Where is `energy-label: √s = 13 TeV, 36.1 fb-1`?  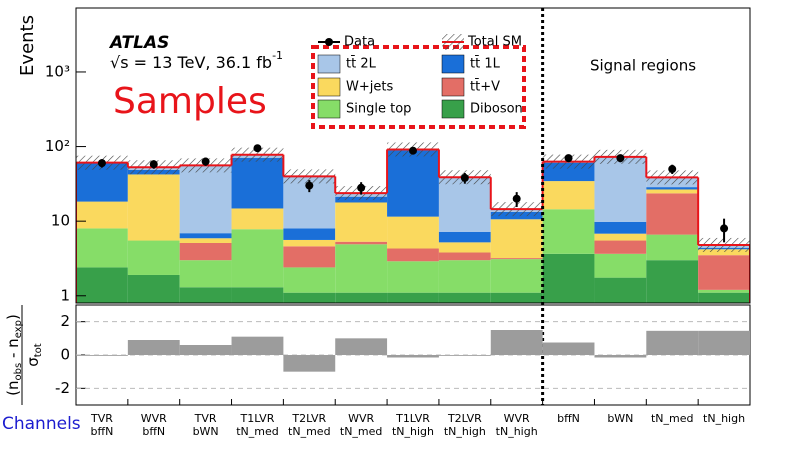 energy-label: √s = 13 TeV, 36.1 fb-1 is located at coordinates (196, 60).